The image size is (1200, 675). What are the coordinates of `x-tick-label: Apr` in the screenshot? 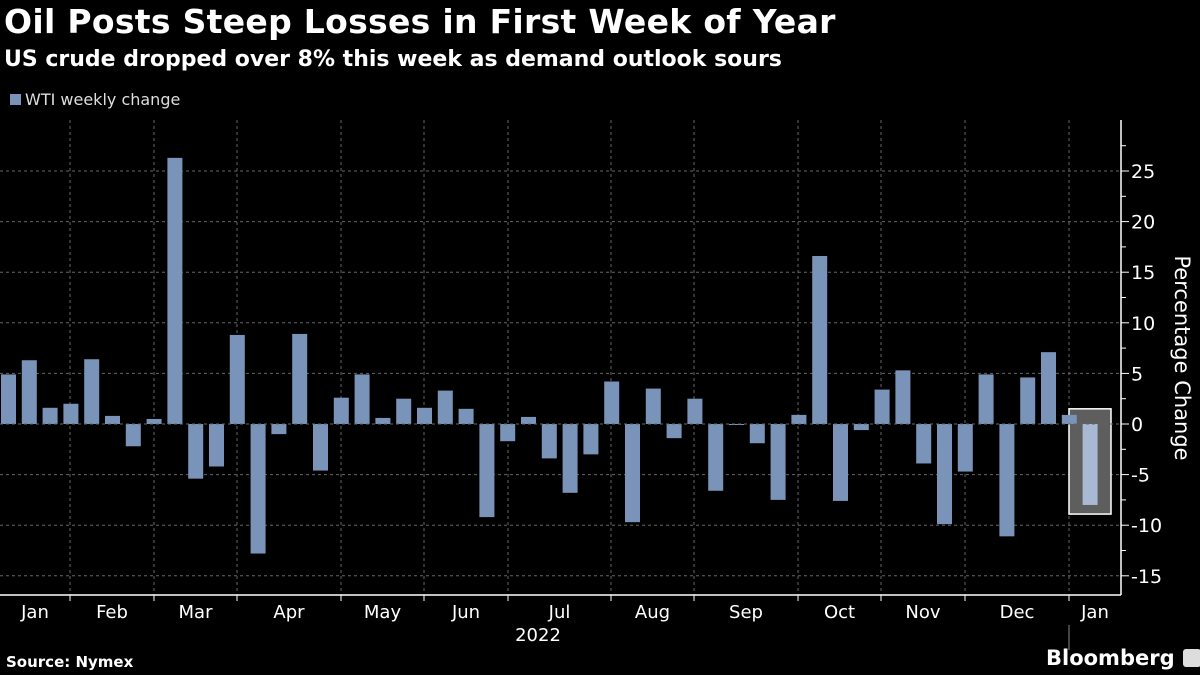 It's located at (289, 612).